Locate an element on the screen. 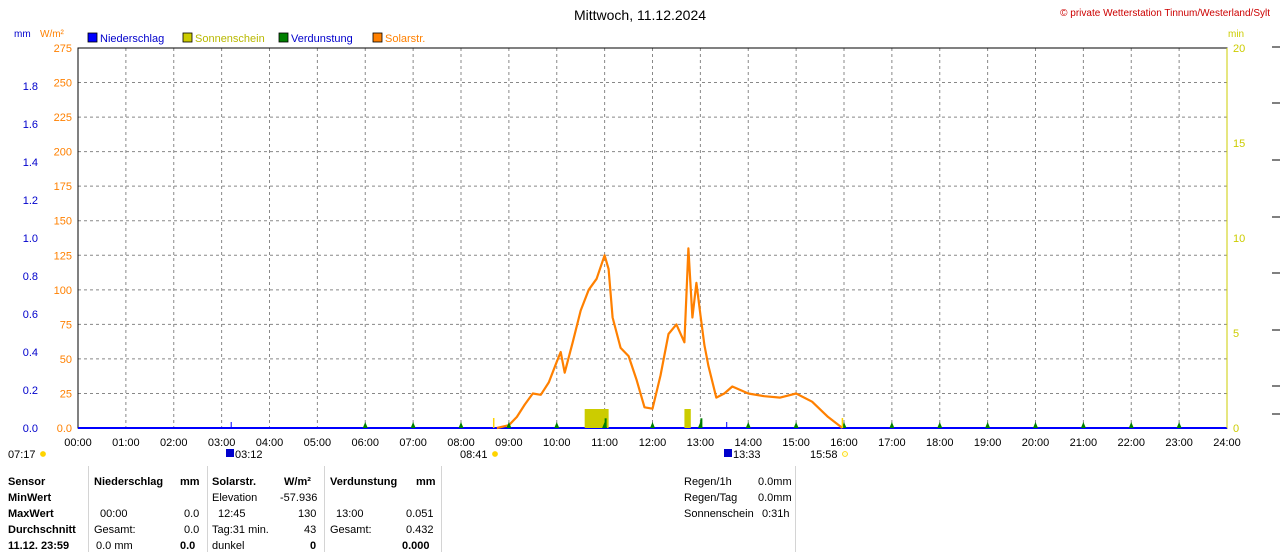 The width and height of the screenshot is (1280, 552). mm-tick-label: 0.2 is located at coordinates (30, 391).